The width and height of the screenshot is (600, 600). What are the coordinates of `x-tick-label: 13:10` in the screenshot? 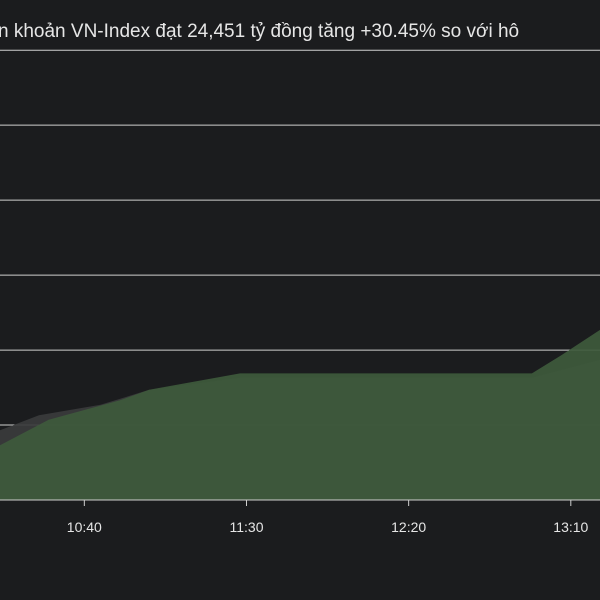 It's located at (570, 527).